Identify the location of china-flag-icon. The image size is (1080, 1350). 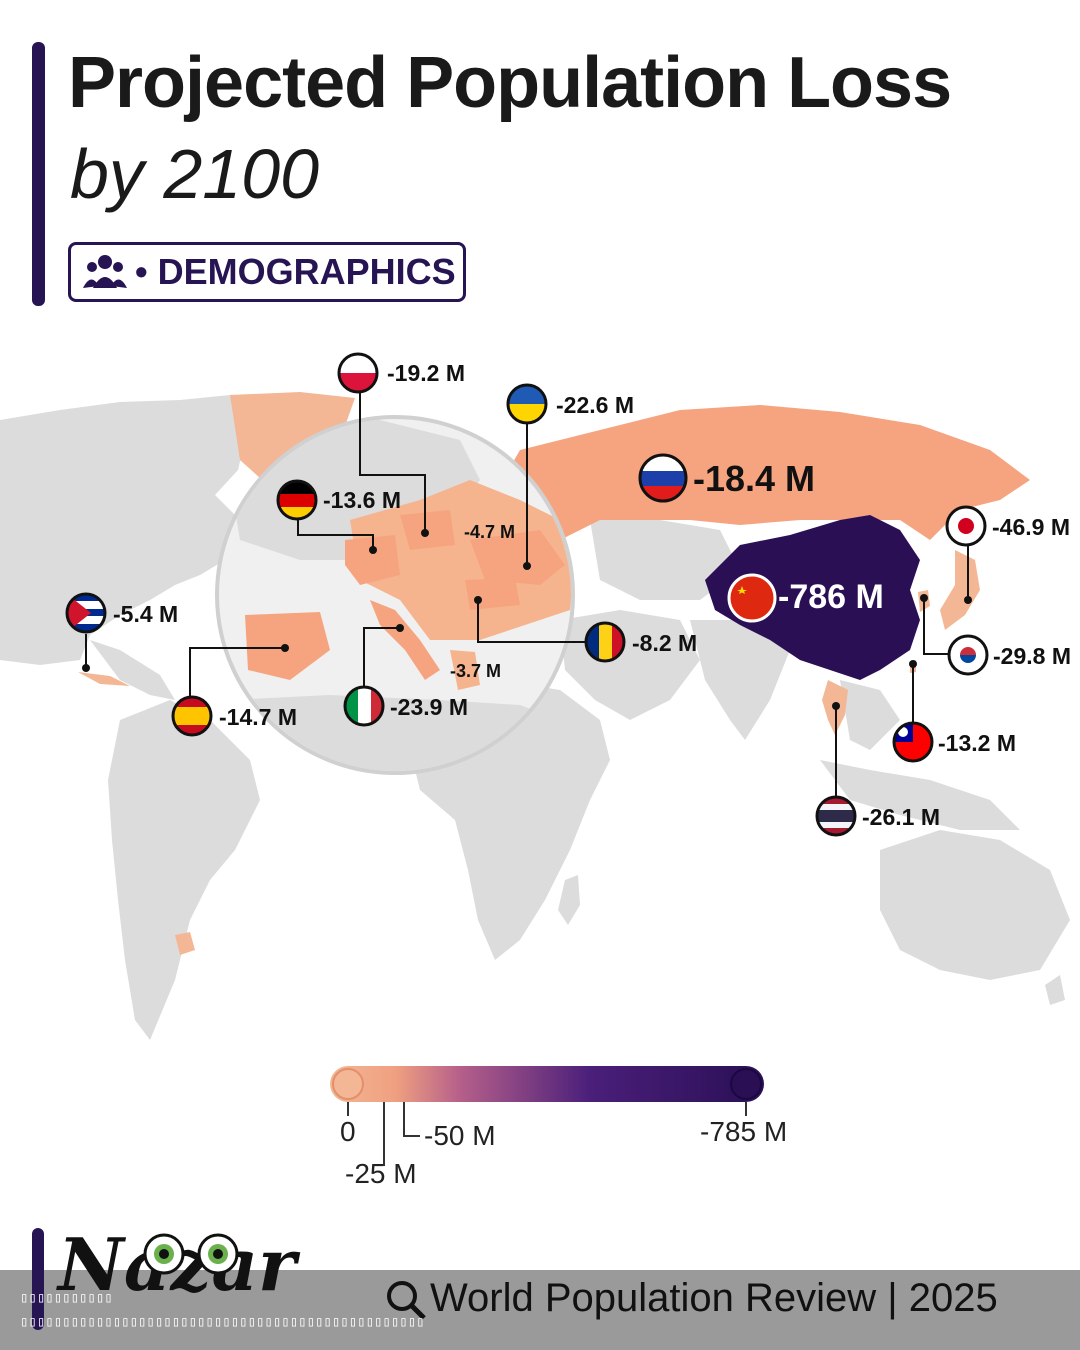
(752, 598).